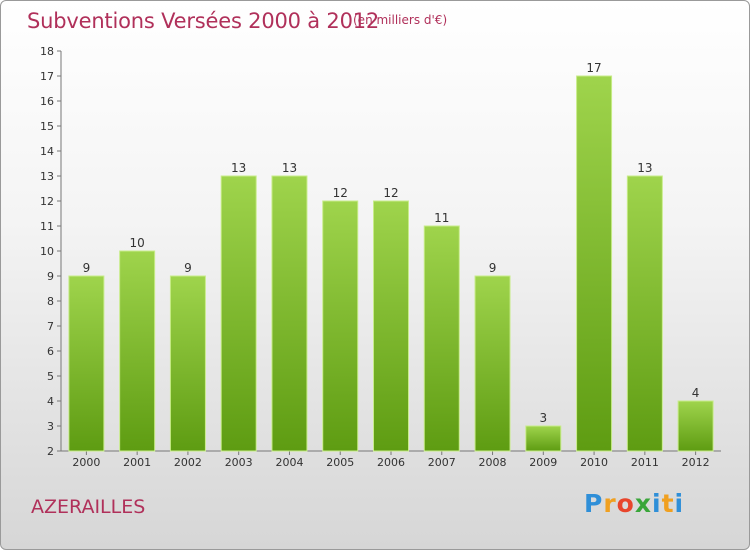  What do you see at coordinates (50, 276) in the screenshot?
I see `y-tick-label: 9` at bounding box center [50, 276].